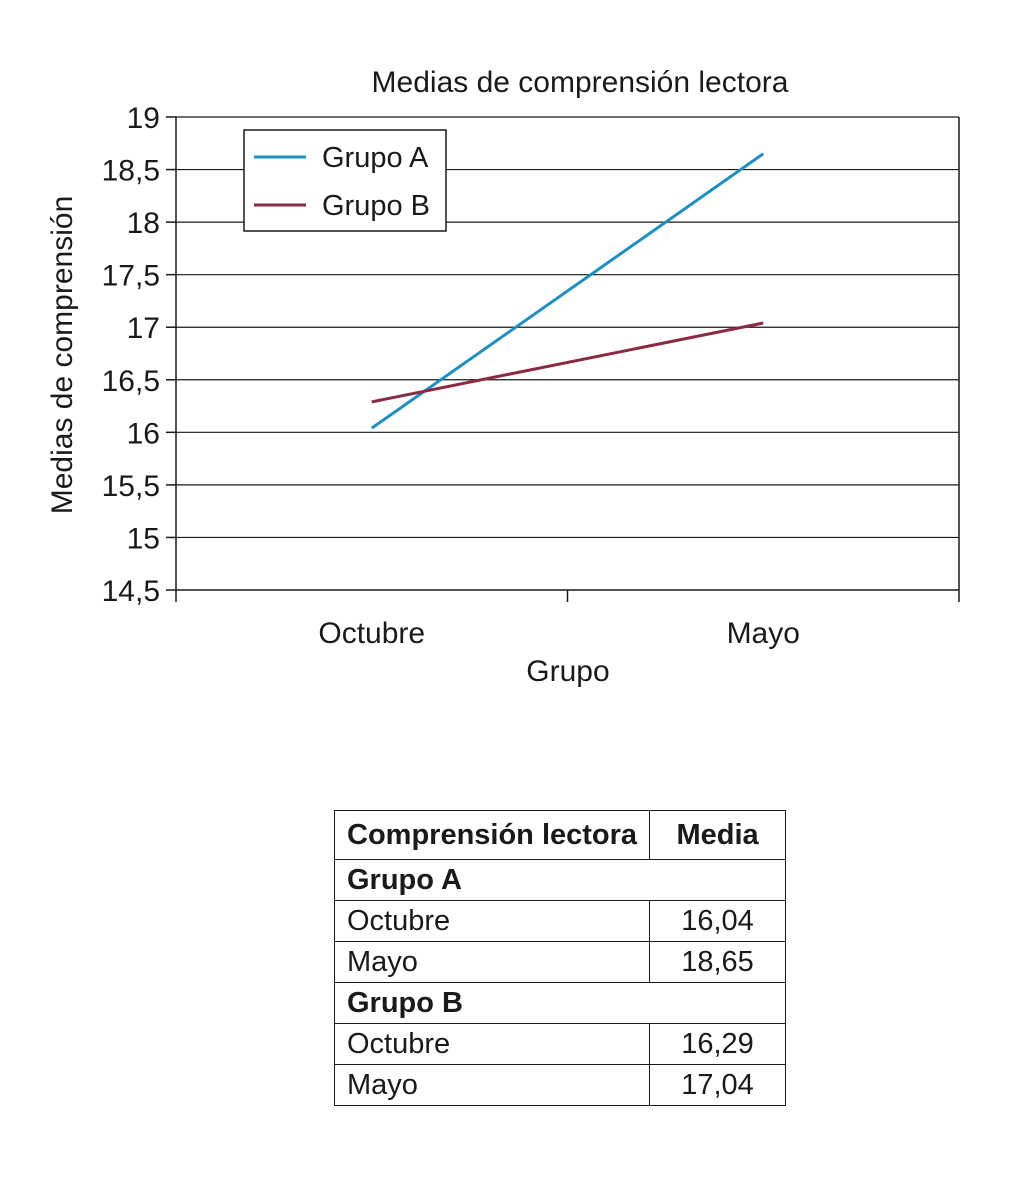 The width and height of the screenshot is (1020, 1179). What do you see at coordinates (131, 381) in the screenshot?
I see `y-tick-label: 16,5` at bounding box center [131, 381].